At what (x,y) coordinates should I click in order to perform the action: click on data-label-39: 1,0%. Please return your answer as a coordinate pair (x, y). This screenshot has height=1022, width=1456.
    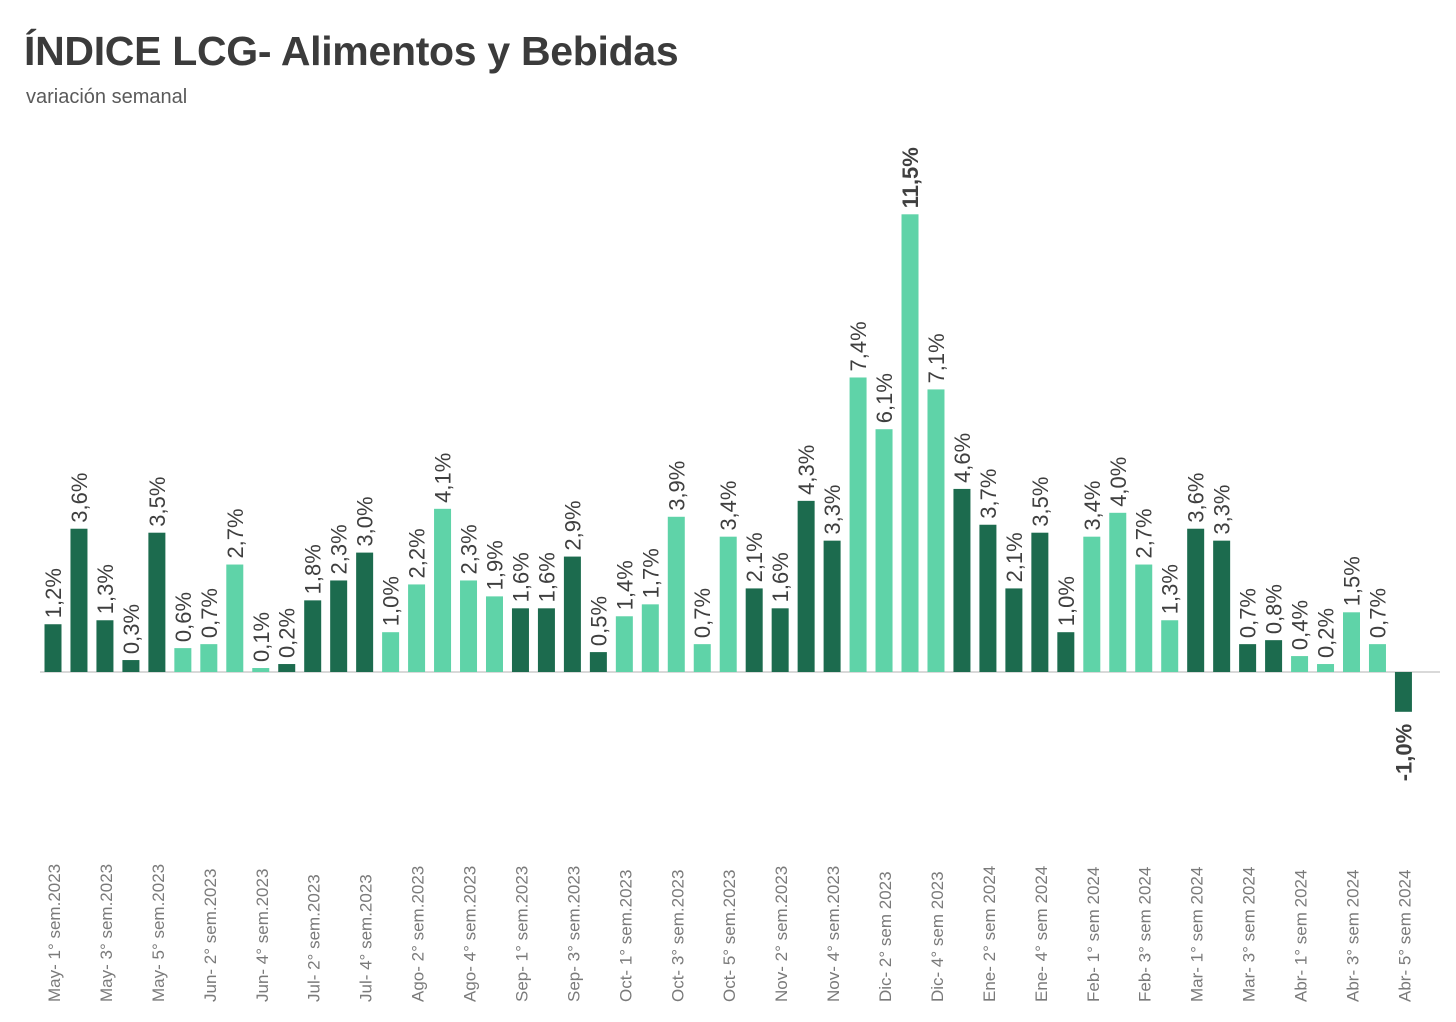
    Looking at the image, I should click on (1066, 601).